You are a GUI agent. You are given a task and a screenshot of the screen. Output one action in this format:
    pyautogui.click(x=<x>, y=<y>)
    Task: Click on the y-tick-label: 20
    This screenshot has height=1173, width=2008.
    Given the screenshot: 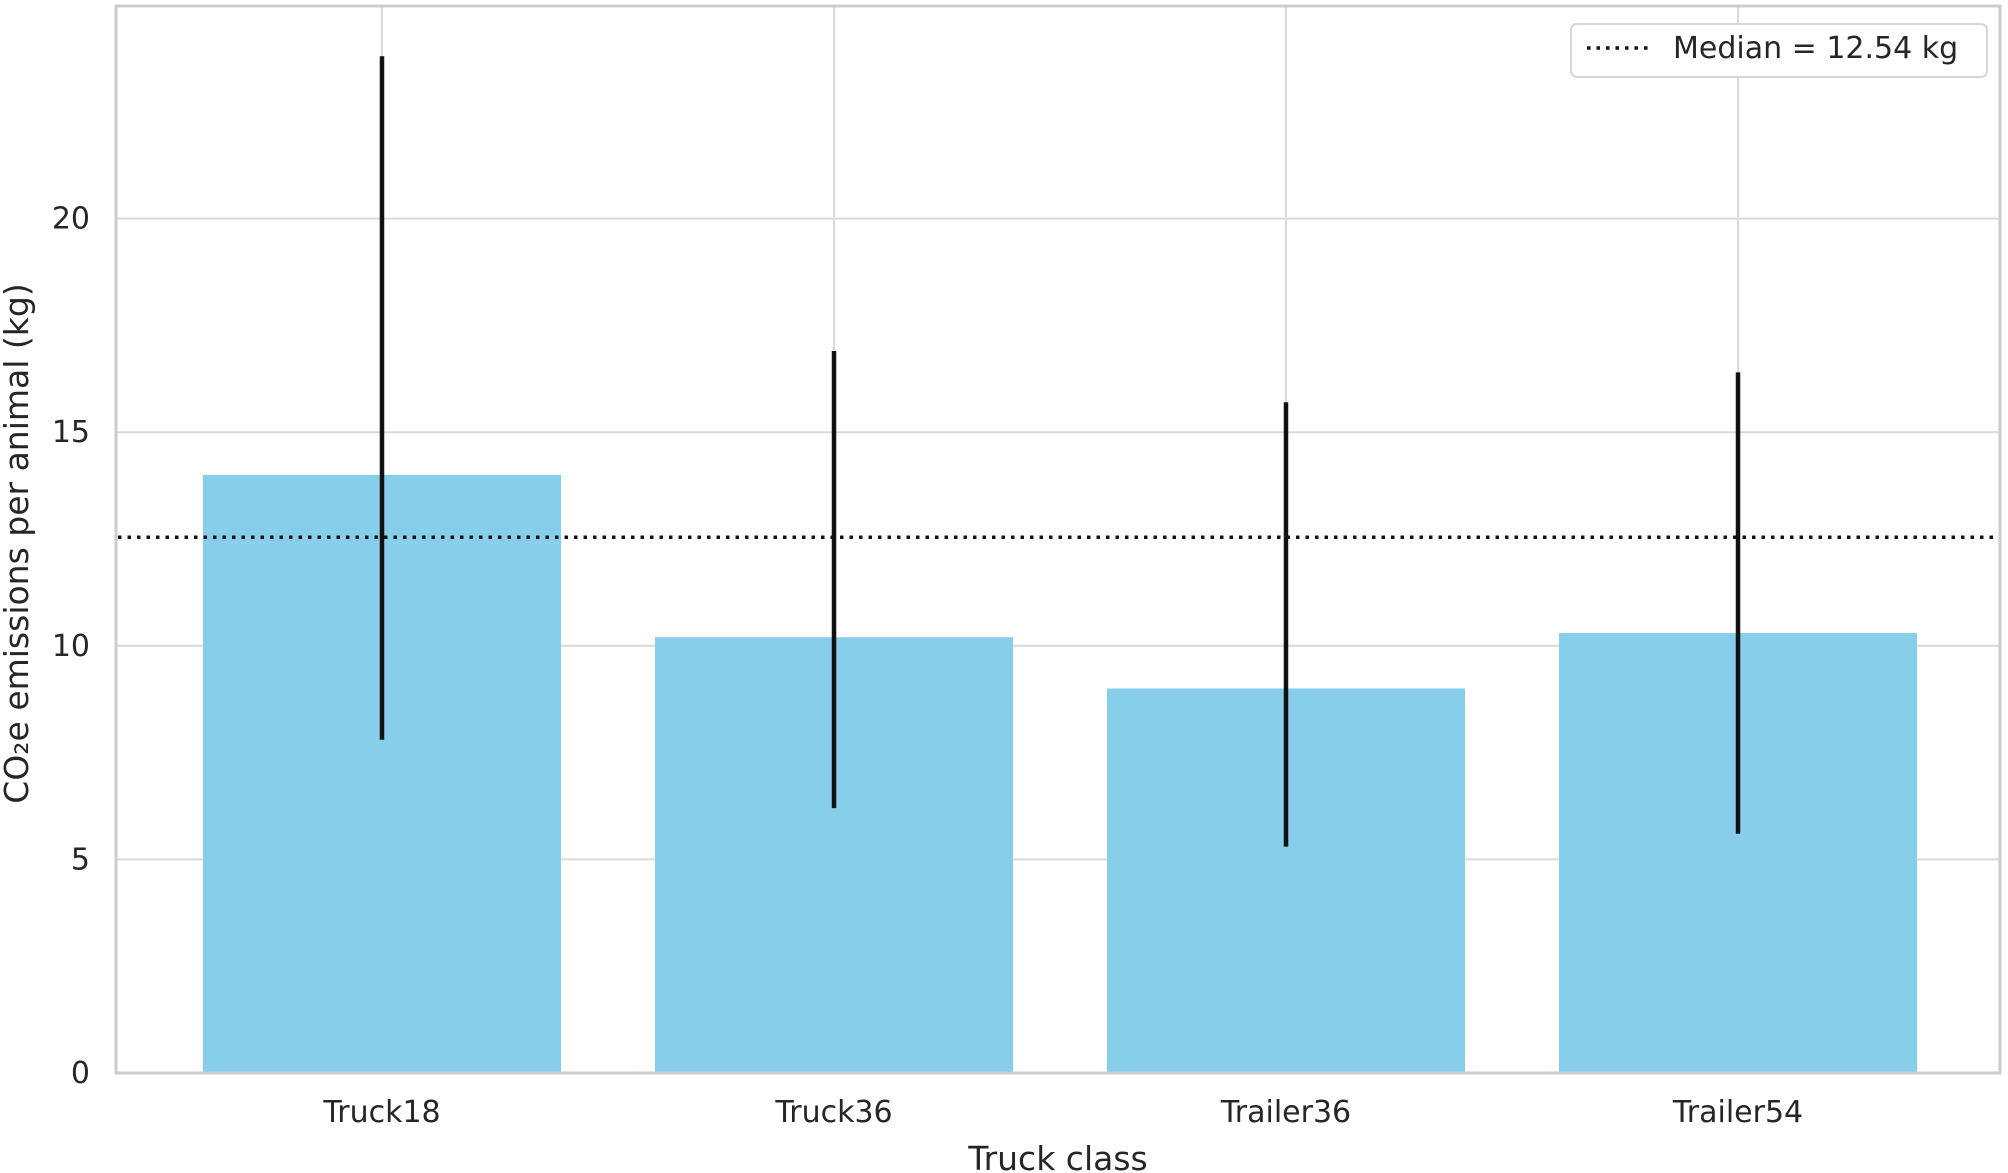 What is the action you would take?
    pyautogui.click(x=71, y=219)
    